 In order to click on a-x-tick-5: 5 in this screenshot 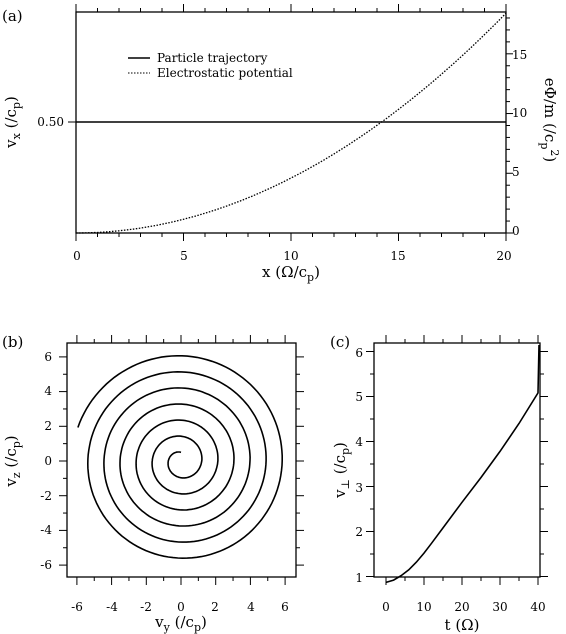, I will do `click(184, 256)`.